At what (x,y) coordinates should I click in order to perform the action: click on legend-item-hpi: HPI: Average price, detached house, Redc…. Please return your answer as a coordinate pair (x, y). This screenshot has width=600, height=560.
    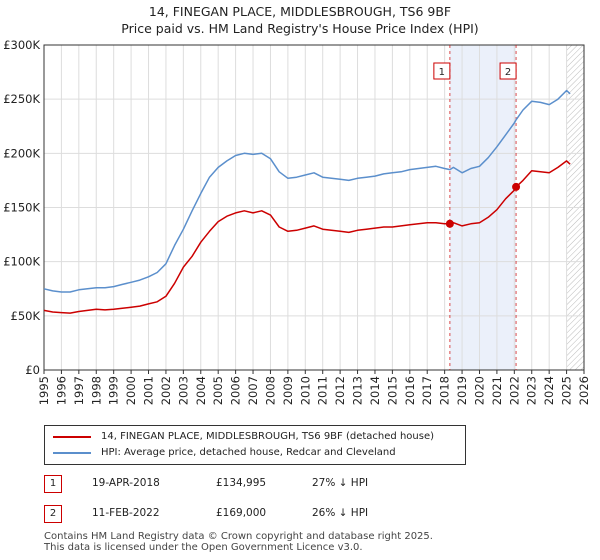
    Looking at the image, I should click on (224, 452).